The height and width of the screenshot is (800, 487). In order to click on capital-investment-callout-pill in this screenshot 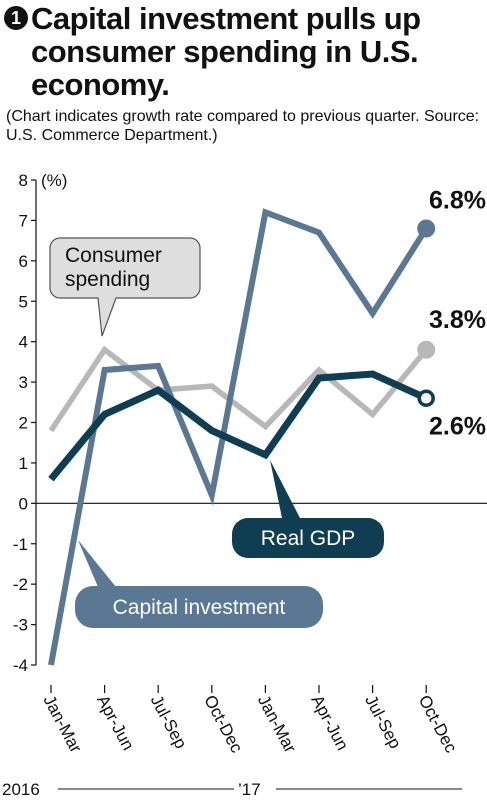, I will do `click(199, 607)`.